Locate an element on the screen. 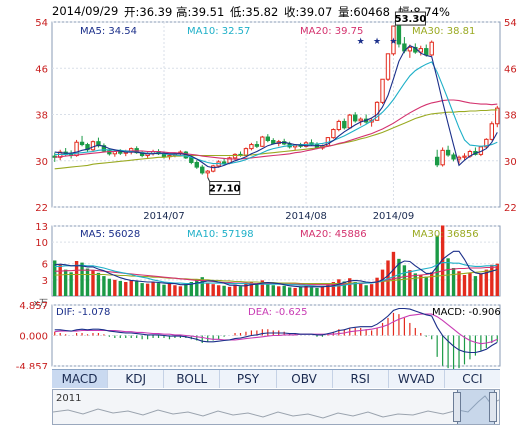 This screenshot has width=523, height=431. tab-cci: CCI is located at coordinates (472, 379).